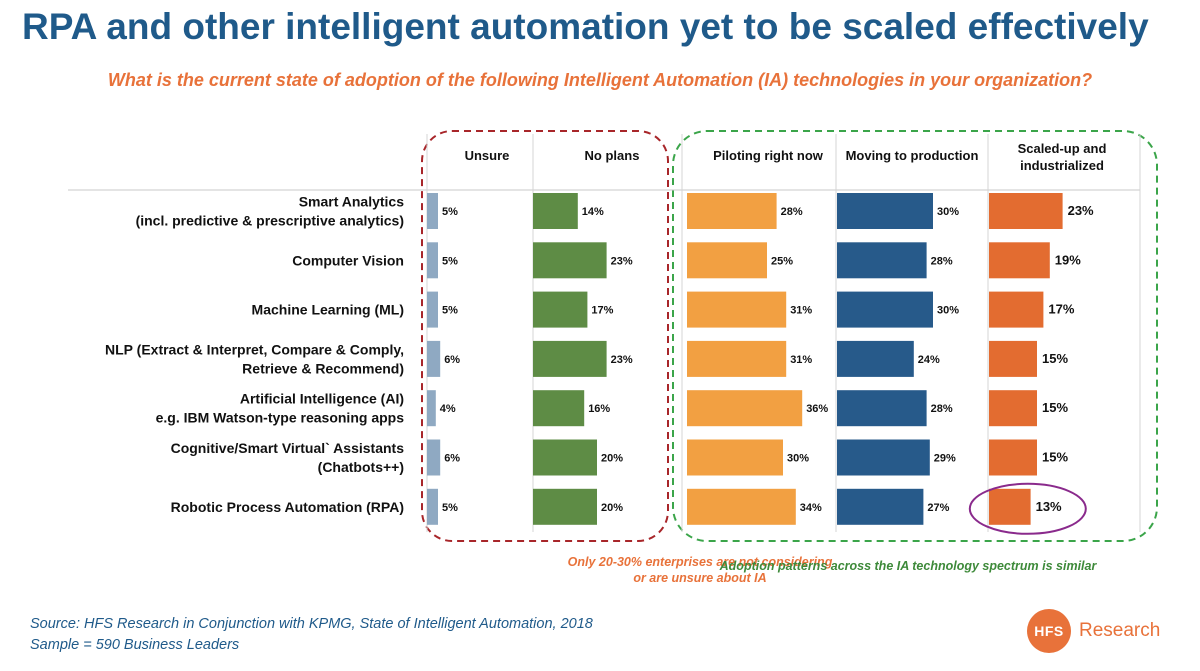  Describe the element at coordinates (1055, 407) in the screenshot. I see `value-label-scaled-up-and-industrialized-4: 15%` at that location.